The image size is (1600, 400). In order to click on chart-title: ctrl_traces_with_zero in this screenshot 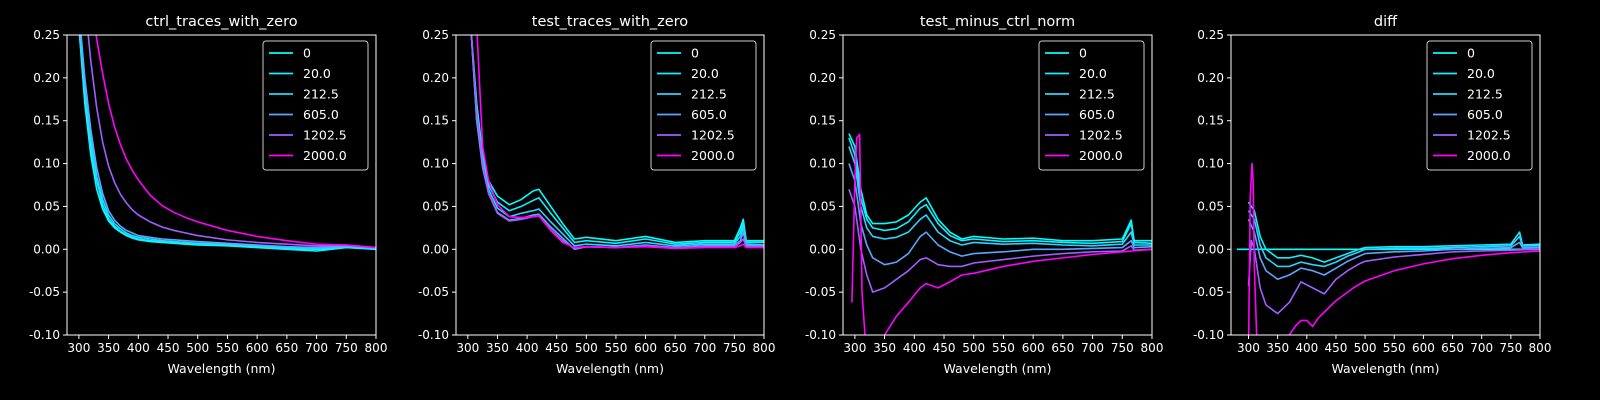, I will do `click(221, 22)`.